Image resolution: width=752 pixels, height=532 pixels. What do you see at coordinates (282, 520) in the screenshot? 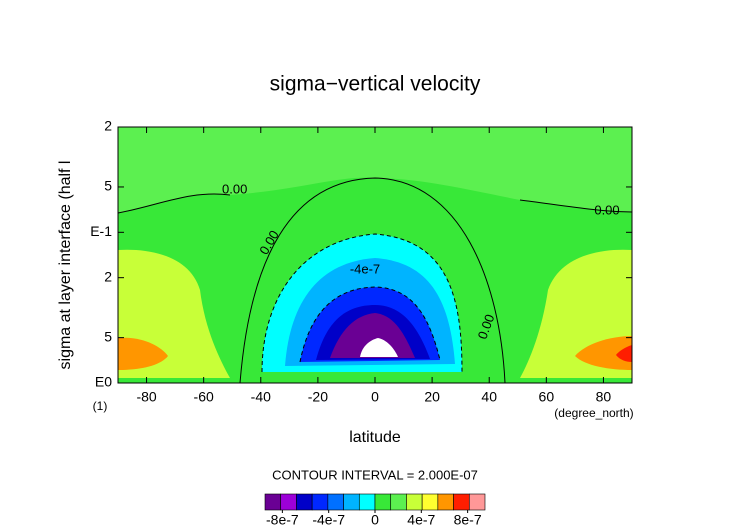
I see `colorbar-tick-label: -8e-7` at bounding box center [282, 520].